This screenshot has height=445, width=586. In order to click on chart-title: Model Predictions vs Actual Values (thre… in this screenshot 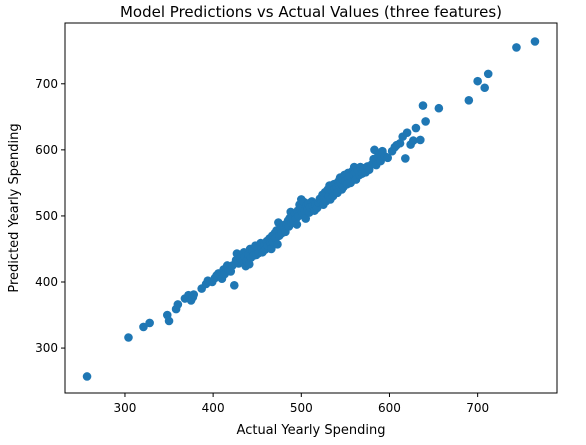, I will do `click(311, 12)`.